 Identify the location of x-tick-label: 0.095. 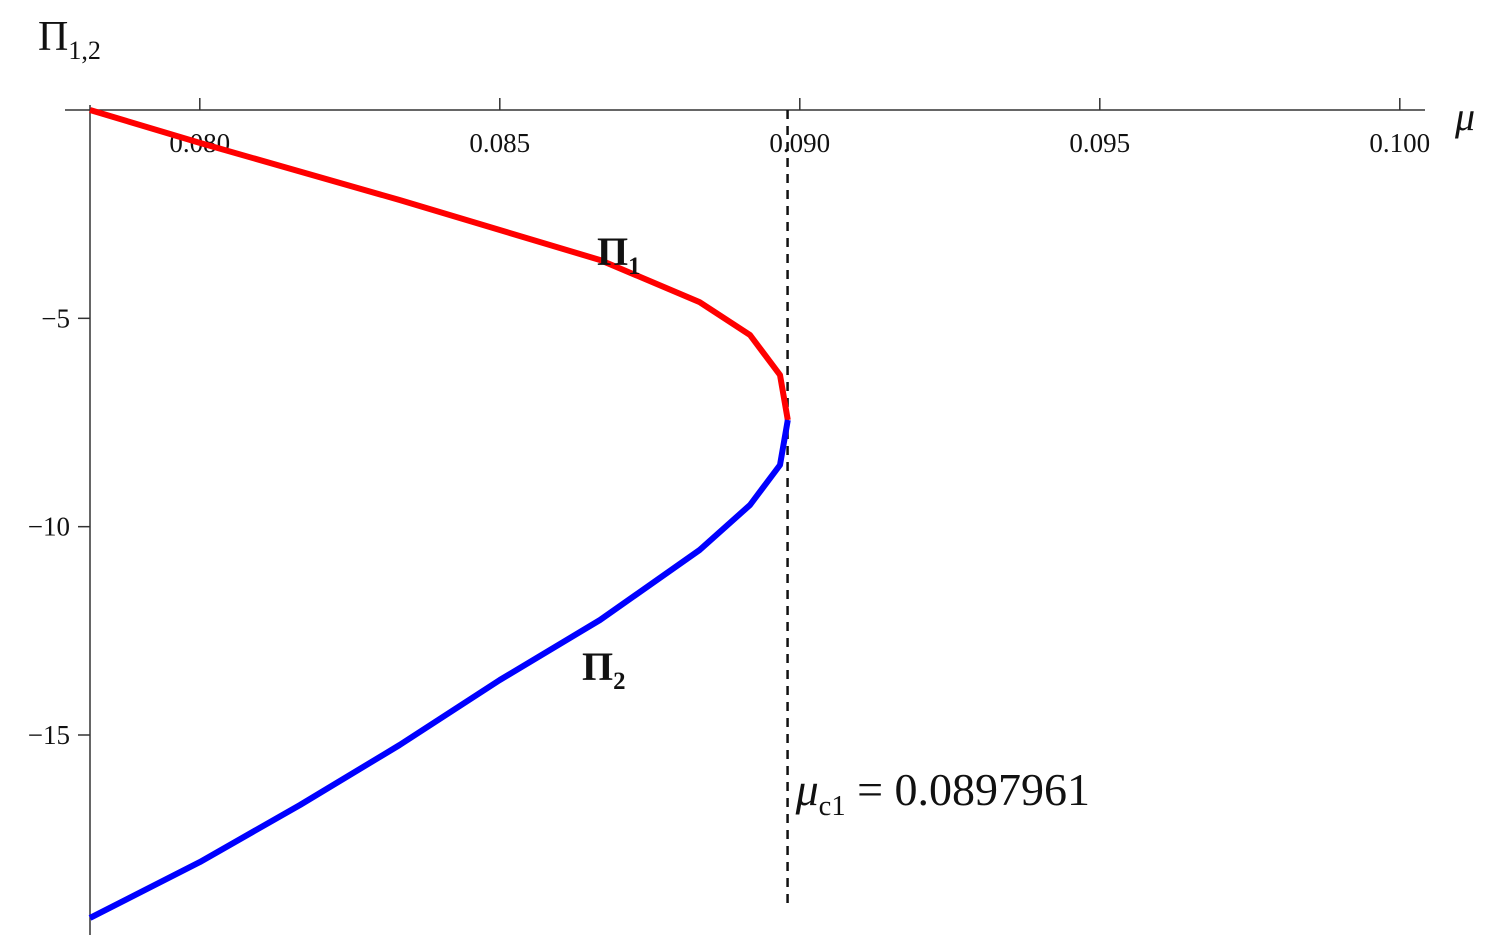
(1099, 143).